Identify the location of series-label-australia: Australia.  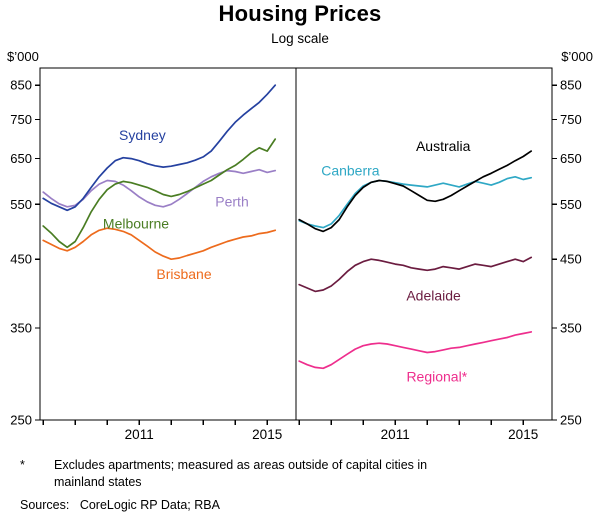
(443, 146).